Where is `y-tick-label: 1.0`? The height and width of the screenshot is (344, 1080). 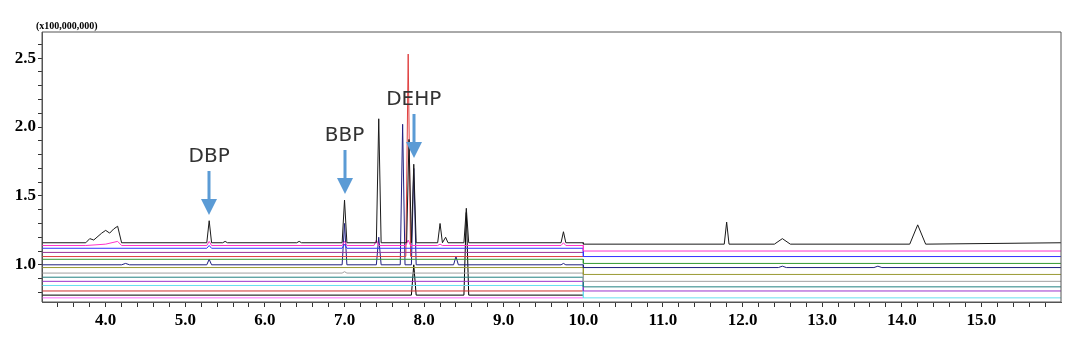 y-tick-label: 1.0 is located at coordinates (25, 264).